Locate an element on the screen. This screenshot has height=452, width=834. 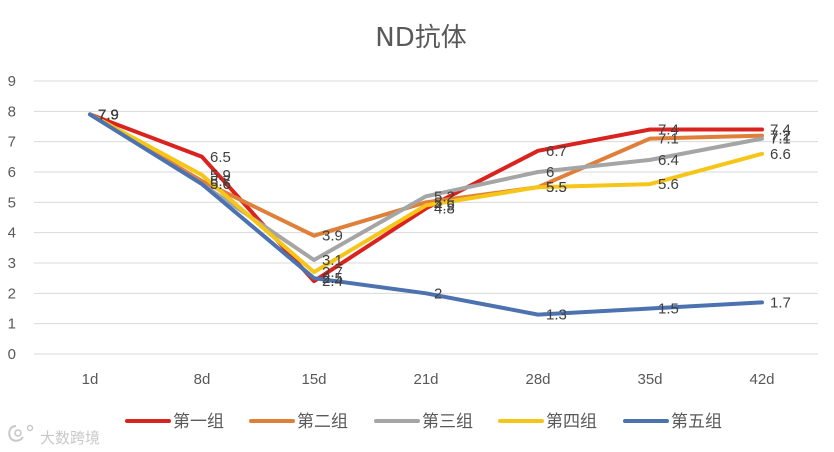
data-label: 2 is located at coordinates (438, 293).